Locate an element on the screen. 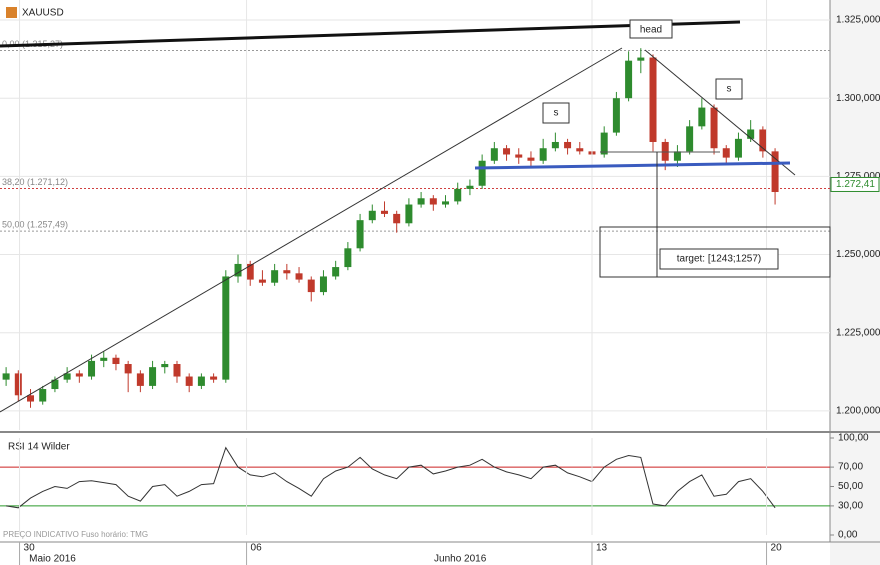 The image size is (880, 565). fib-label: 38,20 (1.271,12) is located at coordinates (35, 182).